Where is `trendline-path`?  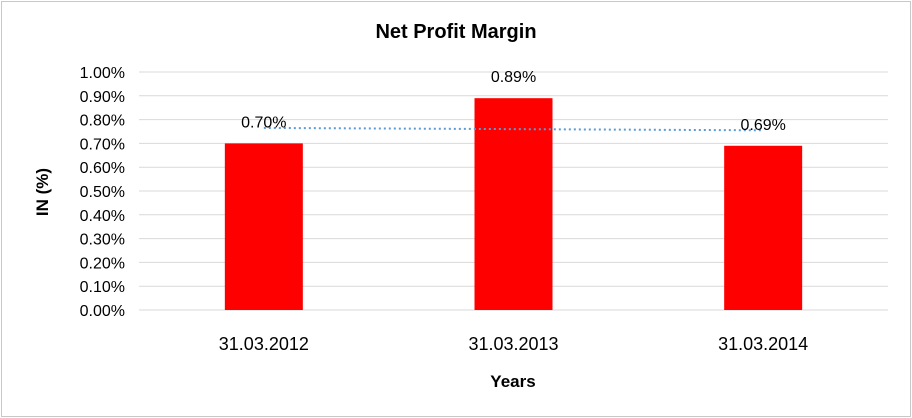
trendline-path is located at coordinates (513, 129).